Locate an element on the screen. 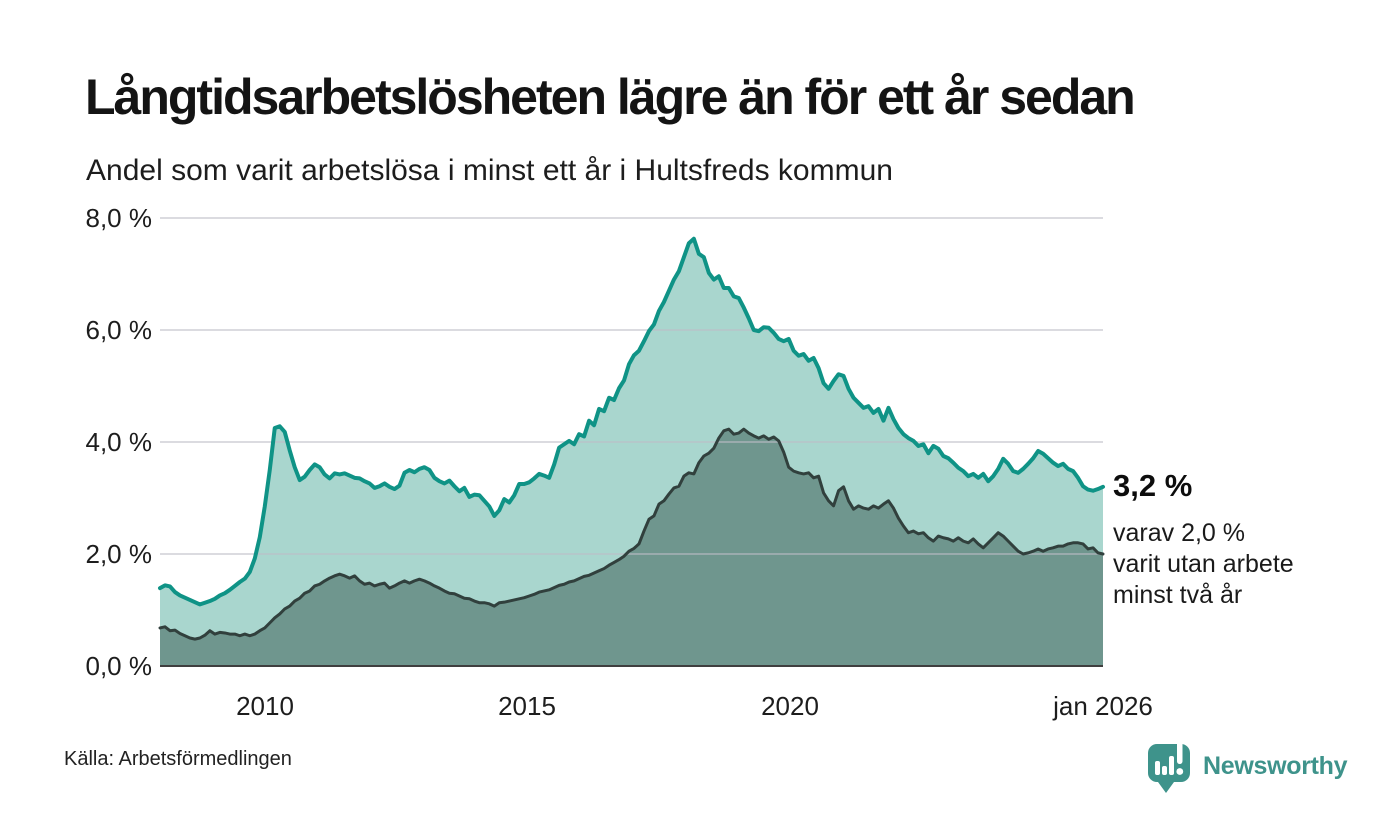 The image size is (1400, 840). x-tick-label: 2010 is located at coordinates (265, 706).